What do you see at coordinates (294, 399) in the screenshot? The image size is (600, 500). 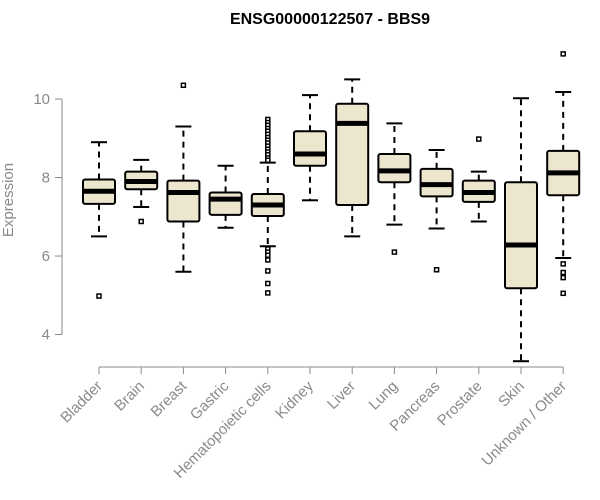 I see `x-category-label: Kidney` at bounding box center [294, 399].